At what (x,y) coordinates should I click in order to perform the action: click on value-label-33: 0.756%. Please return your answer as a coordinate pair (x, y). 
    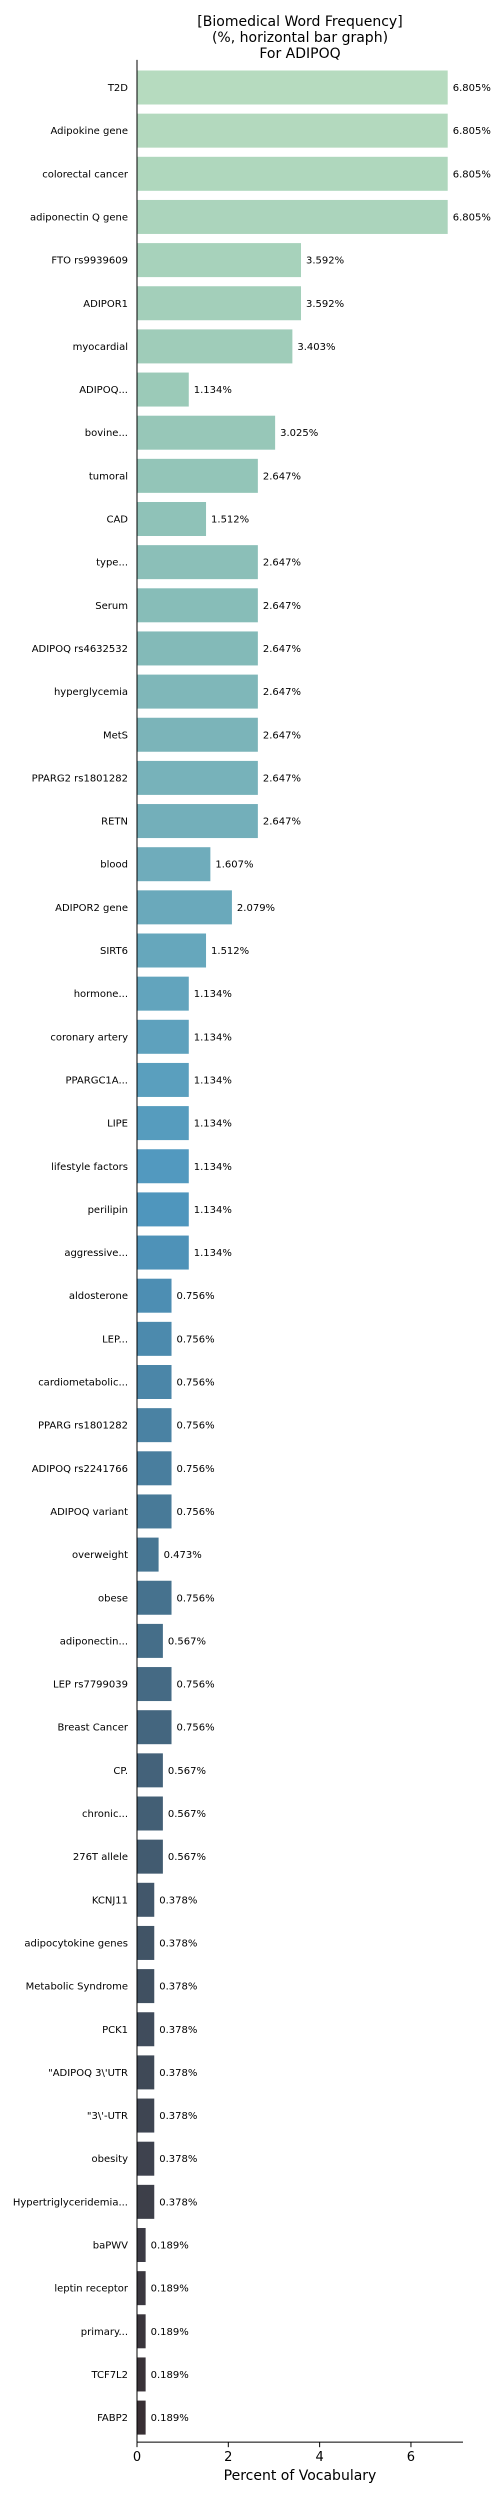
    Looking at the image, I should click on (196, 1469).